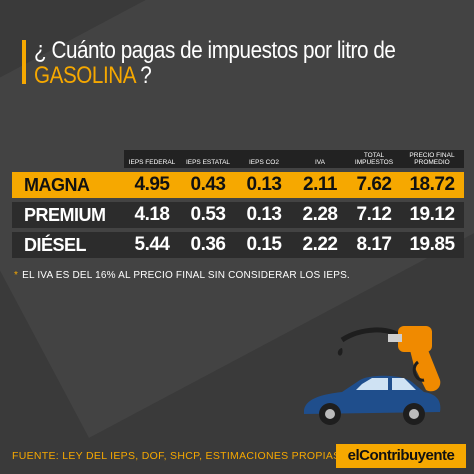  Describe the element at coordinates (372, 400) in the screenshot. I see `car-icon` at that location.